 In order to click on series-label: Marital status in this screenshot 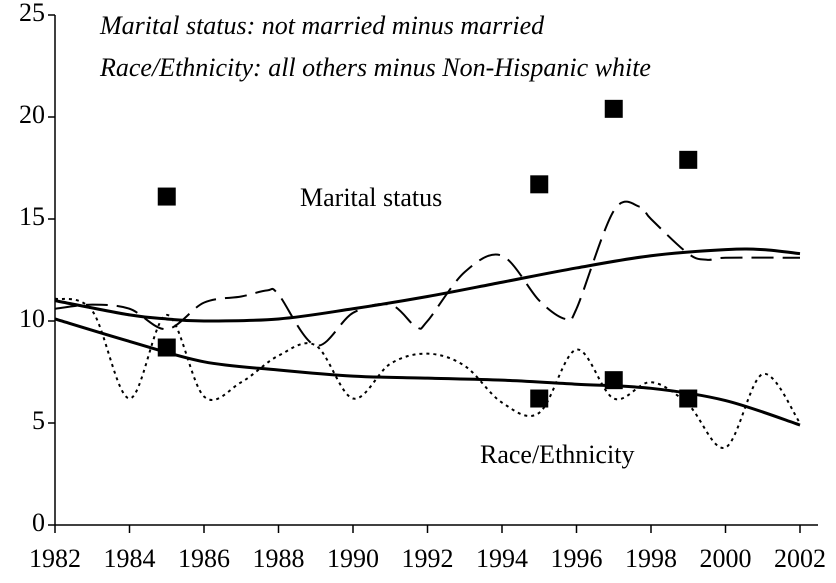, I will do `click(371, 197)`.